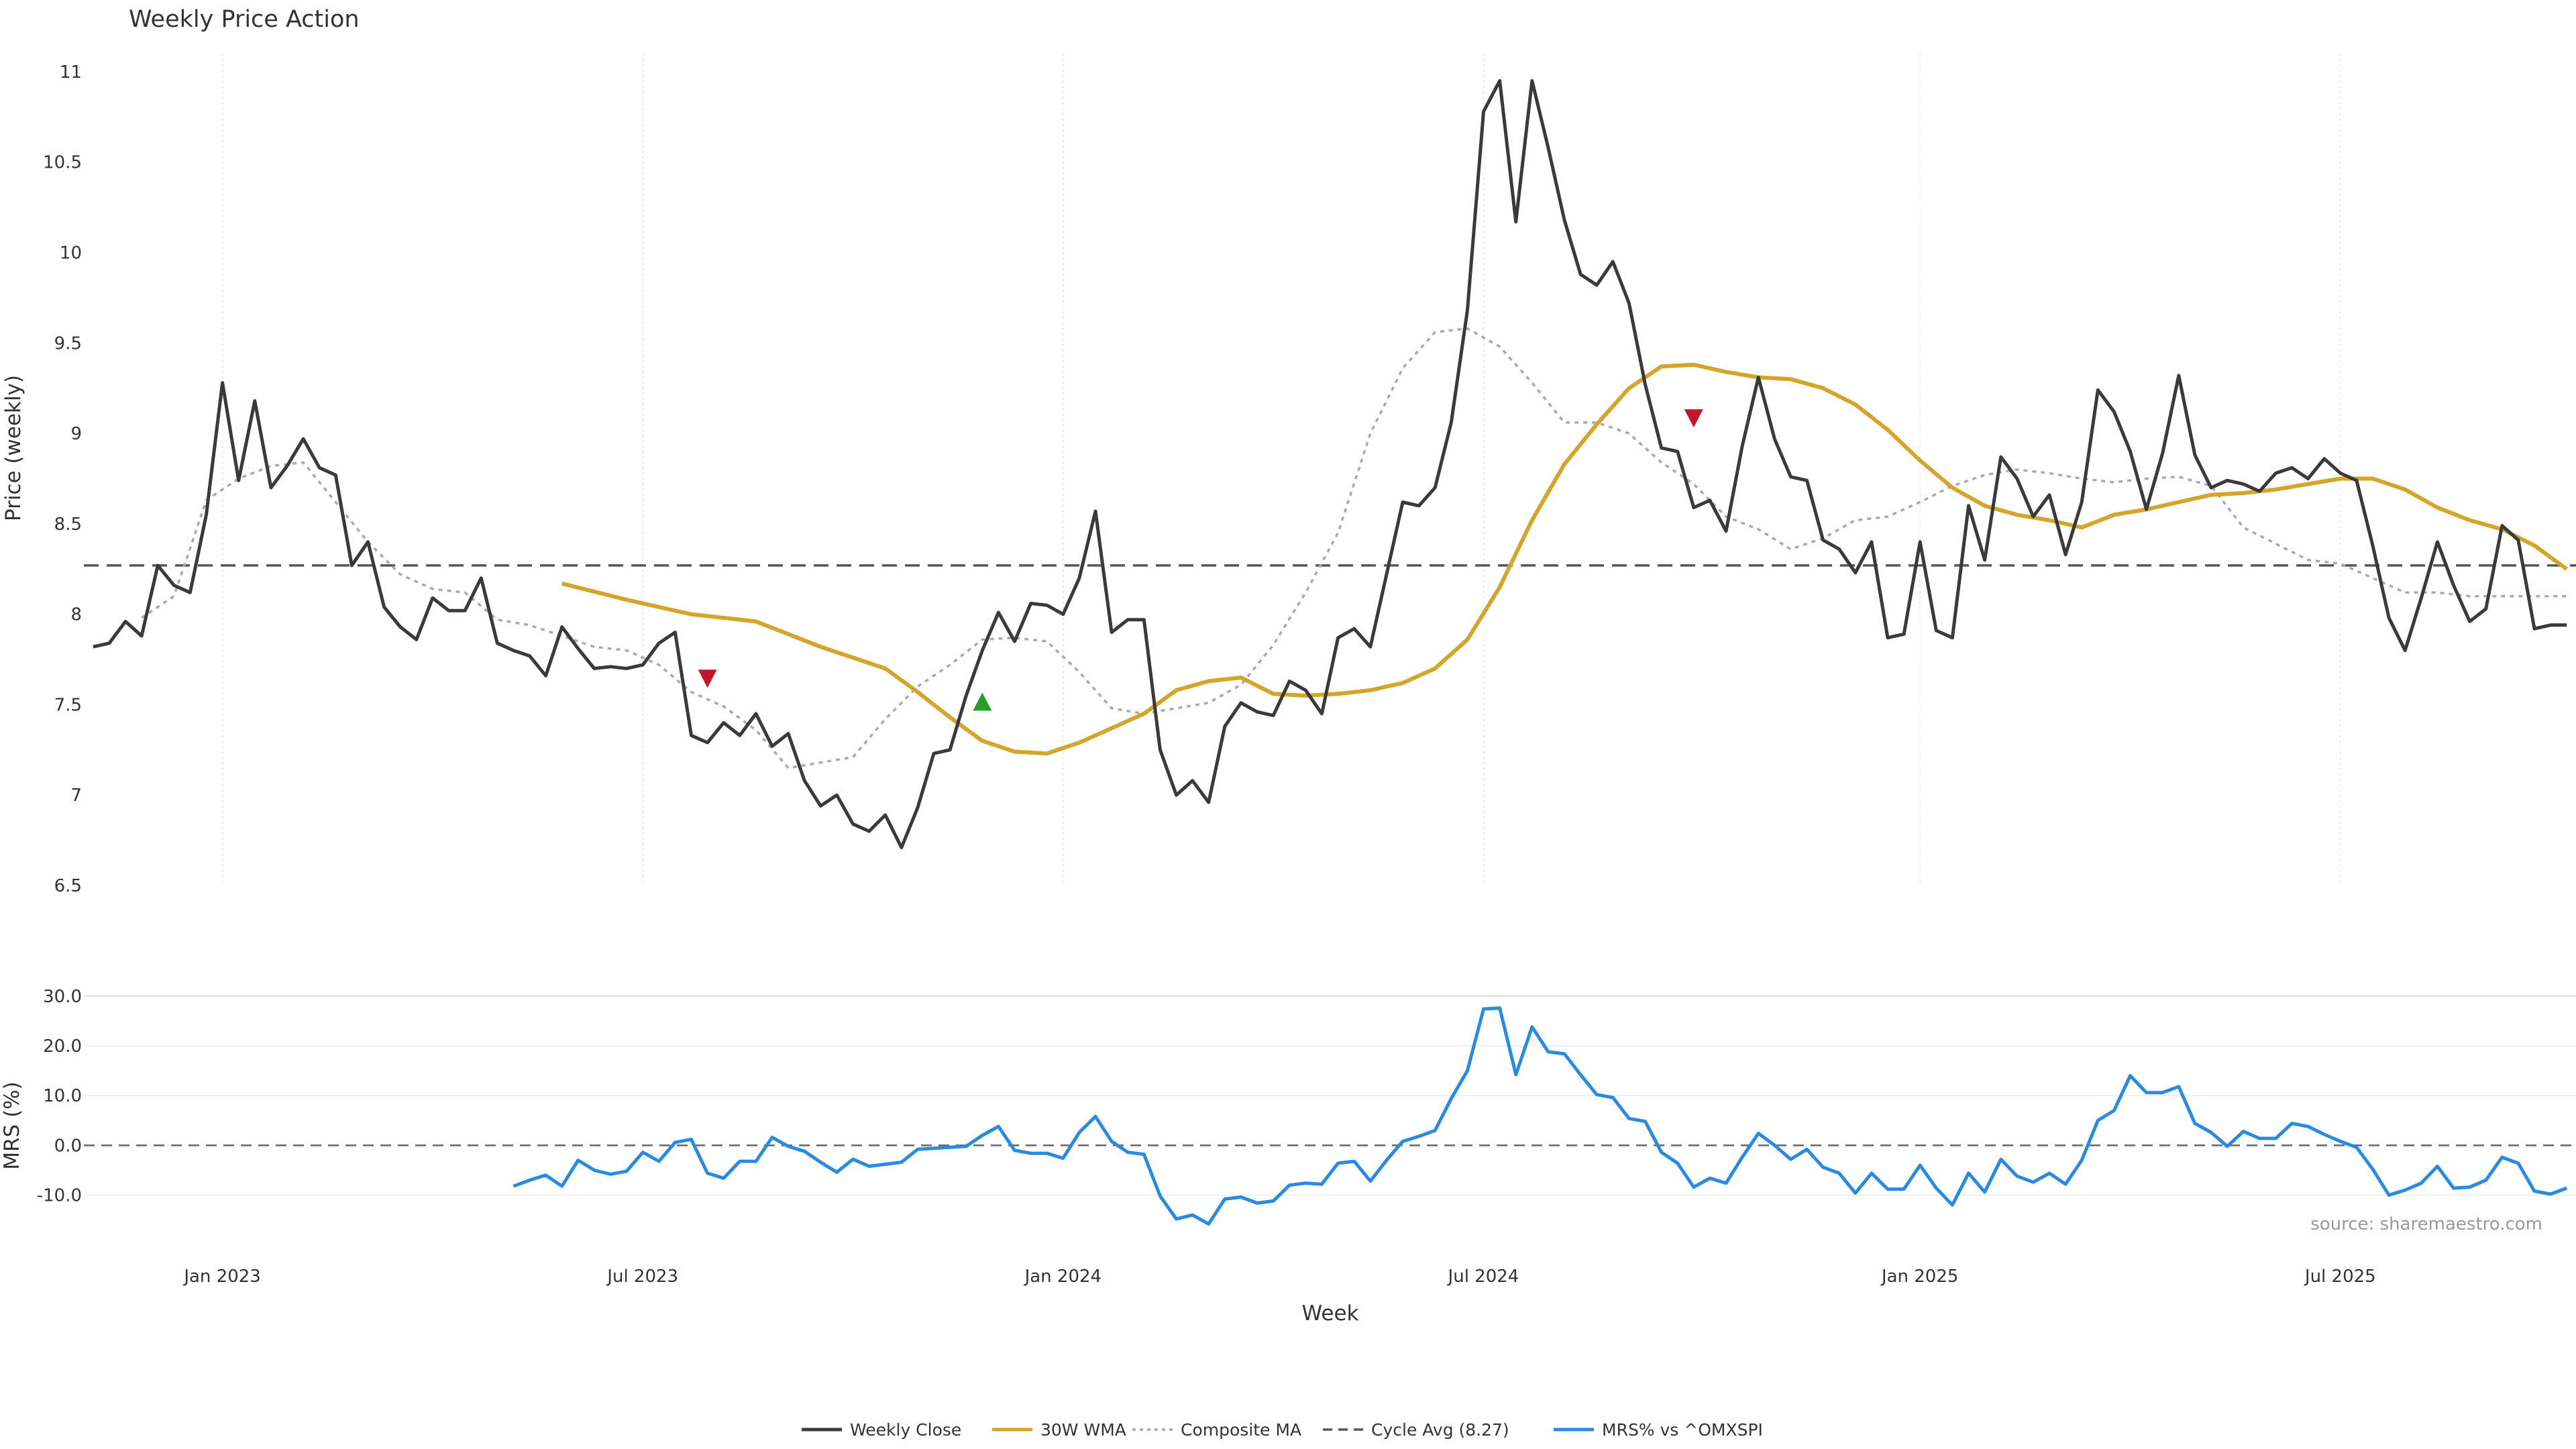 The image size is (2576, 1449). Describe the element at coordinates (68, 343) in the screenshot. I see `price-y-tick-9-5: 9.5` at that location.